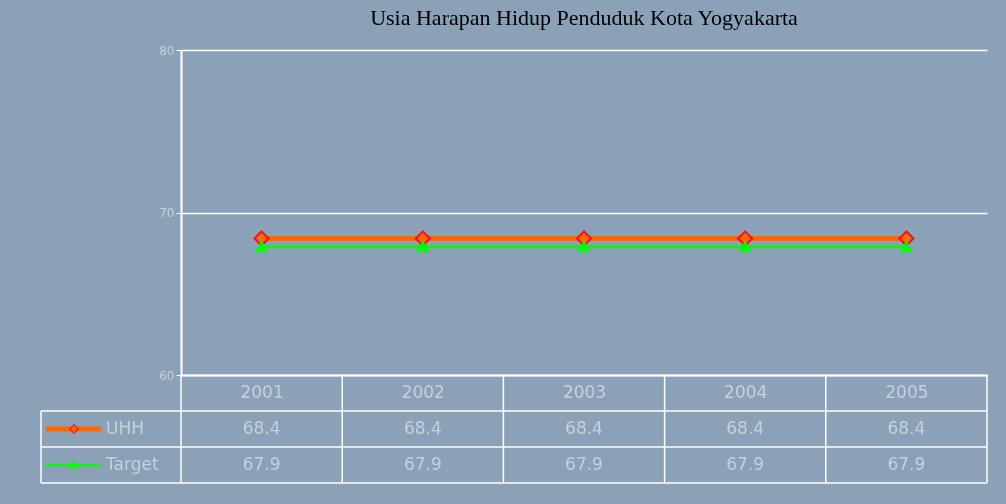  I want to click on x-tick-label: 2001, so click(262, 391).